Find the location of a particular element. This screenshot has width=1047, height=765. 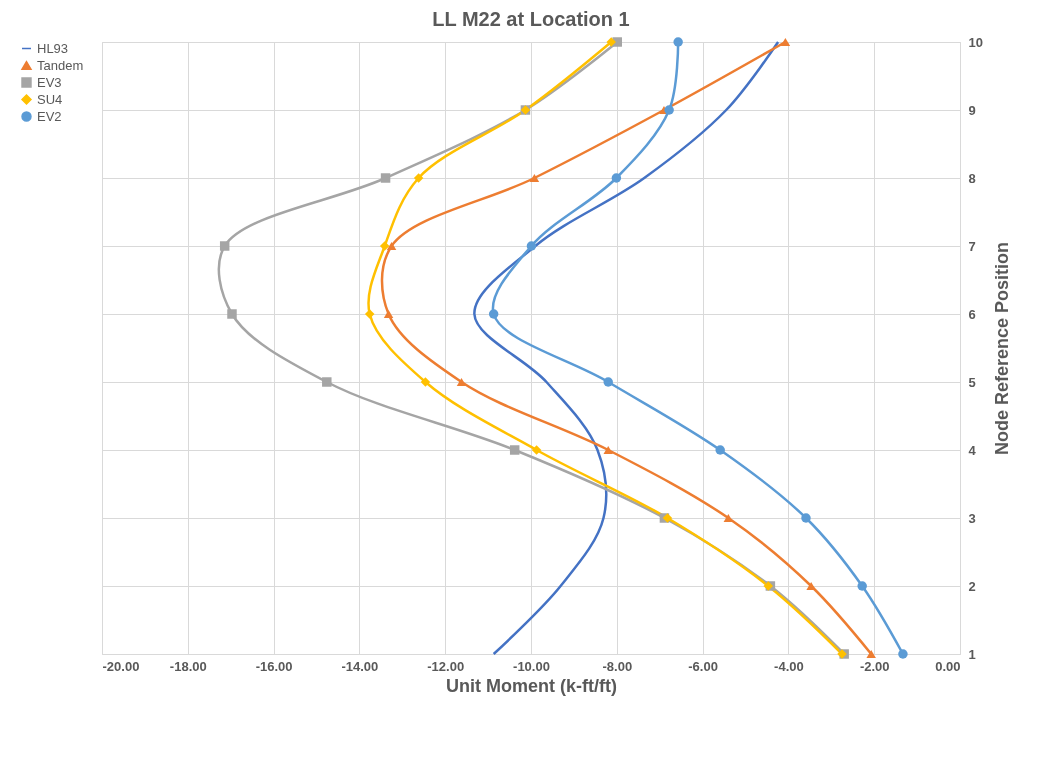

legend-label: EV3 is located at coordinates (49, 82).